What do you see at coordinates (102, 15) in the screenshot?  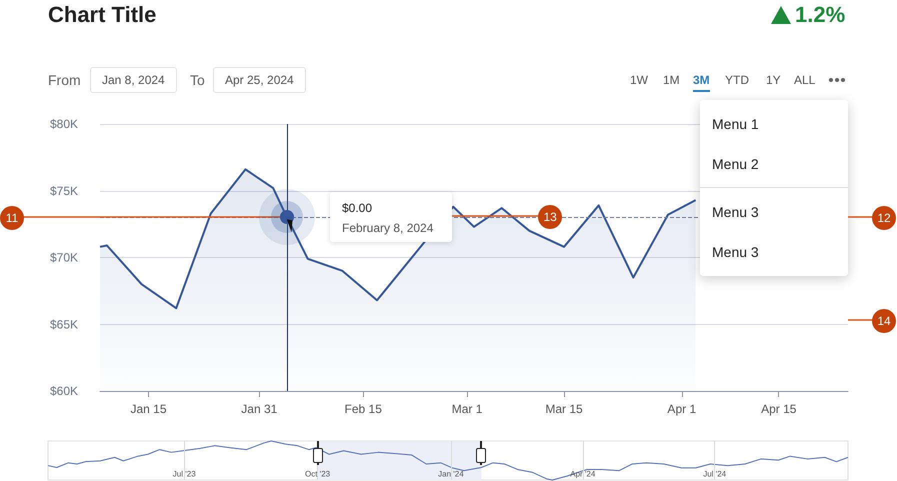 I see `chart-title: Chart Title` at bounding box center [102, 15].